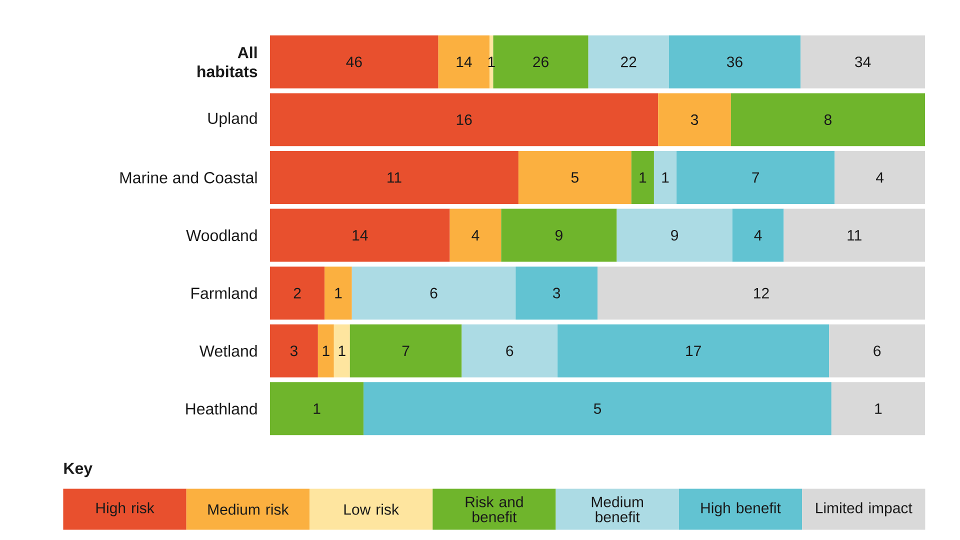 Image resolution: width=960 pixels, height=540 pixels. What do you see at coordinates (248, 509) in the screenshot?
I see `text: Medium risk` at bounding box center [248, 509].